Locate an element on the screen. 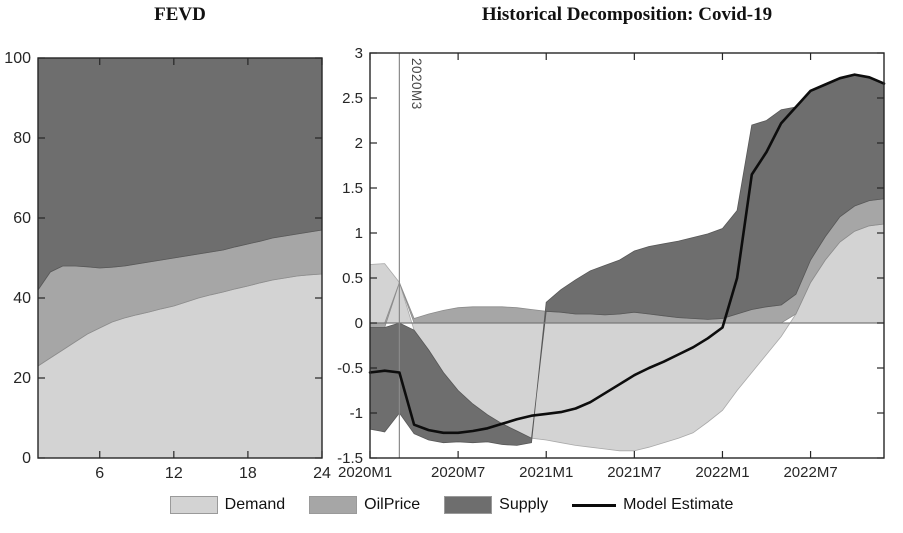 The image size is (903, 533). hd-x-tick-label: 2021M1 is located at coordinates (546, 472).